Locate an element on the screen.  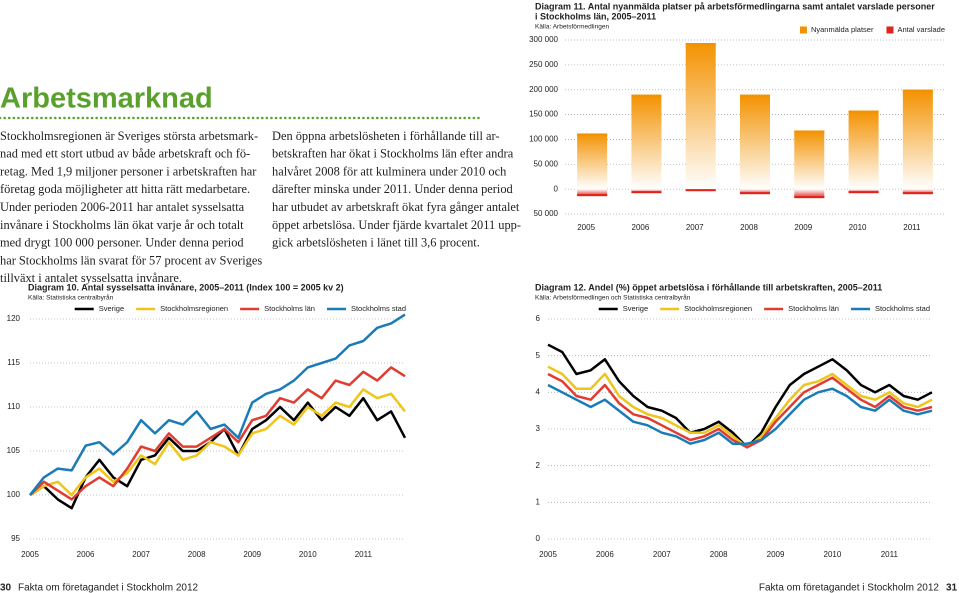
y-tick-label: 115 is located at coordinates (13, 362).